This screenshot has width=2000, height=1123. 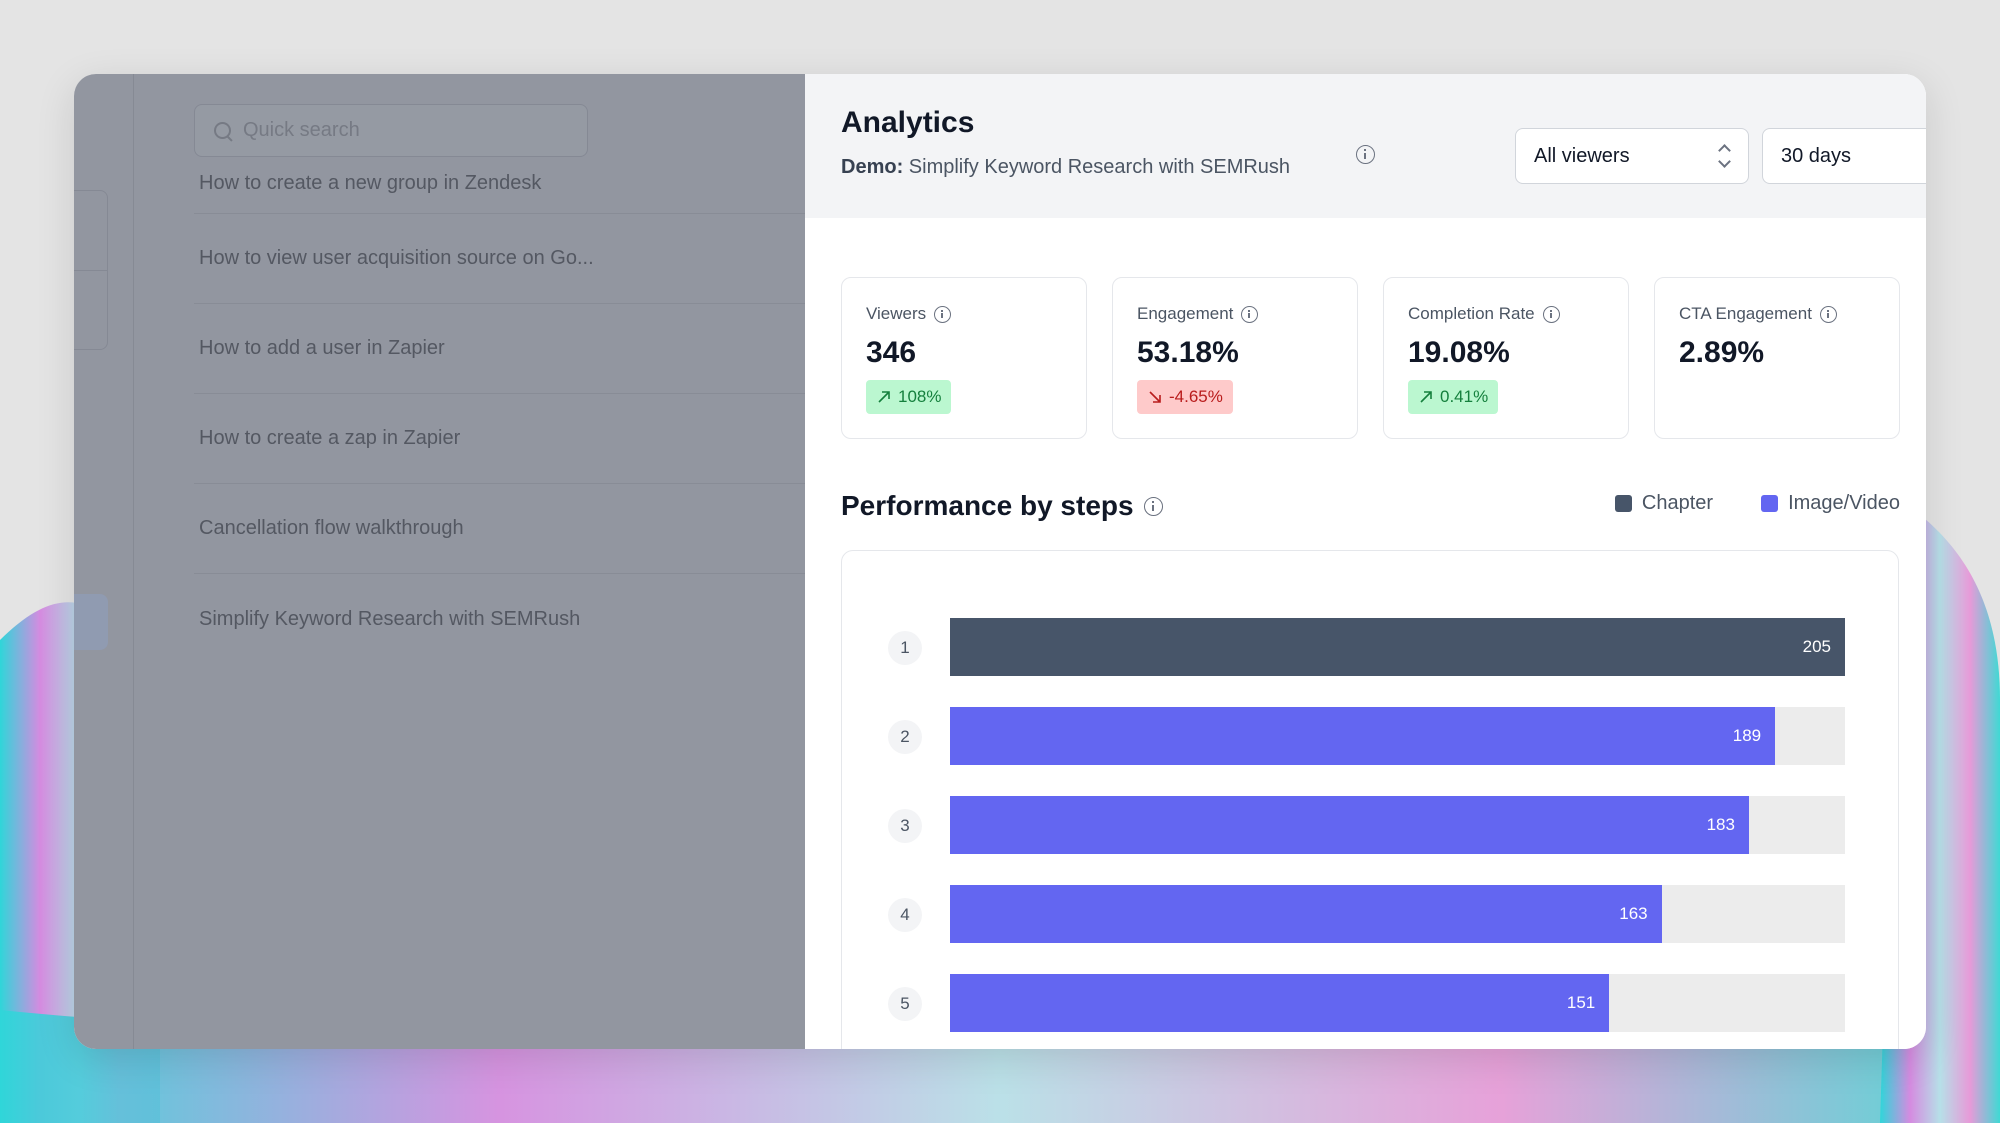 I want to click on subtitle-prefix: Demo:, so click(x=872, y=167).